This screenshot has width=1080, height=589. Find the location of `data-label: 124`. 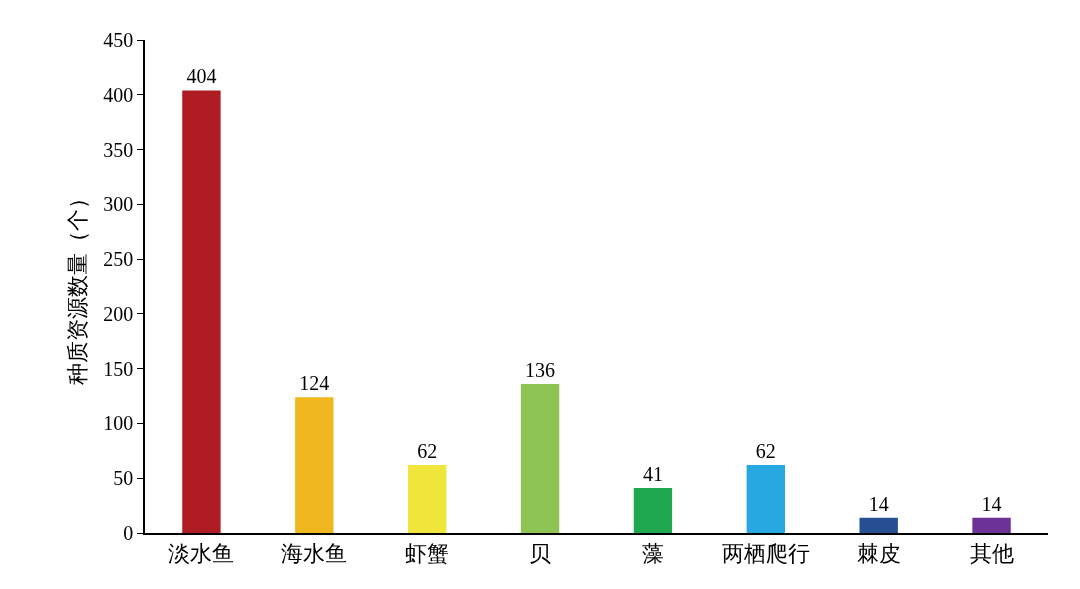

data-label: 124 is located at coordinates (314, 383).